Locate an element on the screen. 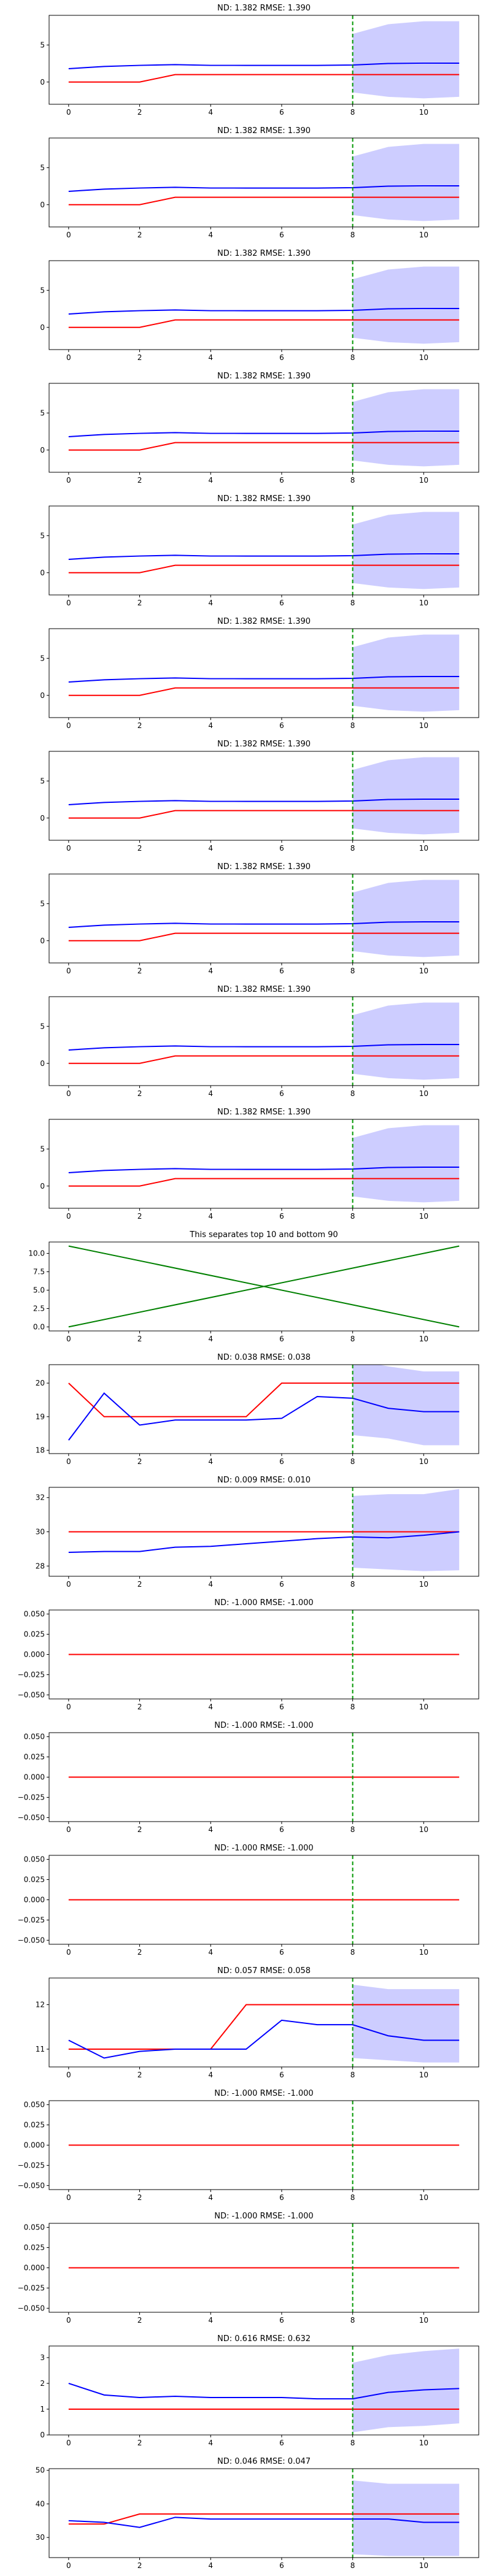 The height and width of the screenshot is (2576, 491). separator-line is located at coordinates (264, 1286).